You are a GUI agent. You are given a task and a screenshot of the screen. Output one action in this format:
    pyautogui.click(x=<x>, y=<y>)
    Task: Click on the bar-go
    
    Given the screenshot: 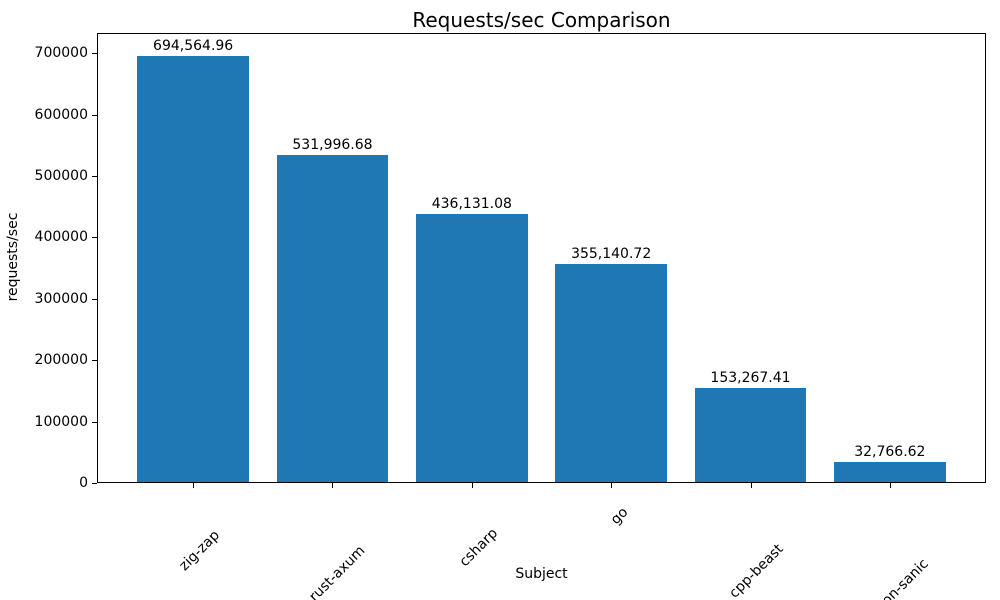 What is the action you would take?
    pyautogui.click(x=611, y=372)
    